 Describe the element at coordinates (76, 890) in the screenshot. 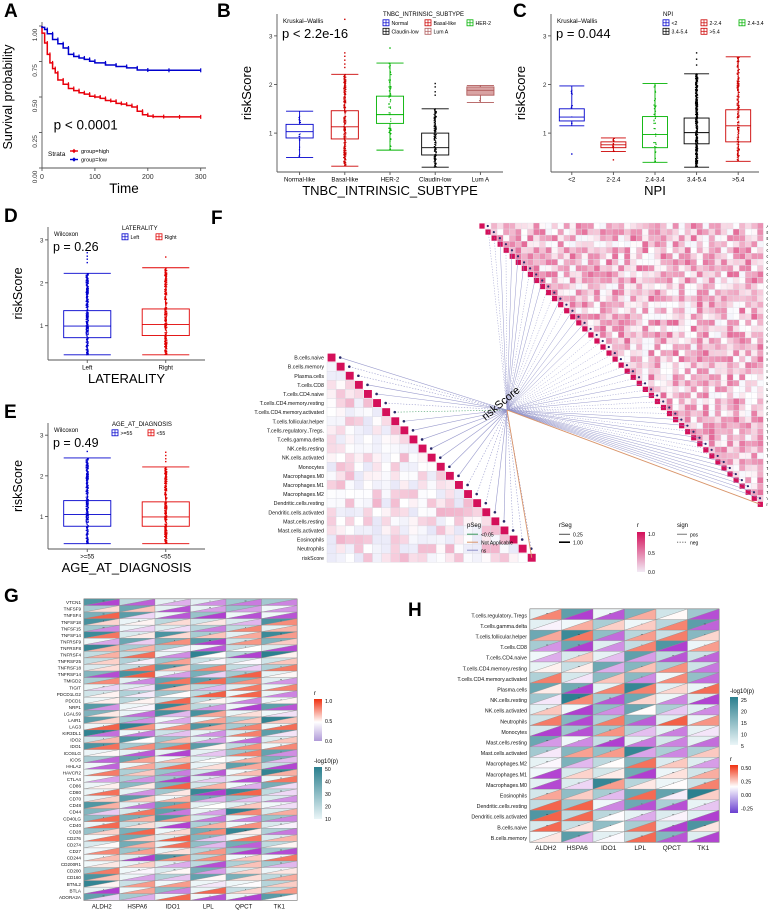

I see `svg-text: BTLA` at that location.